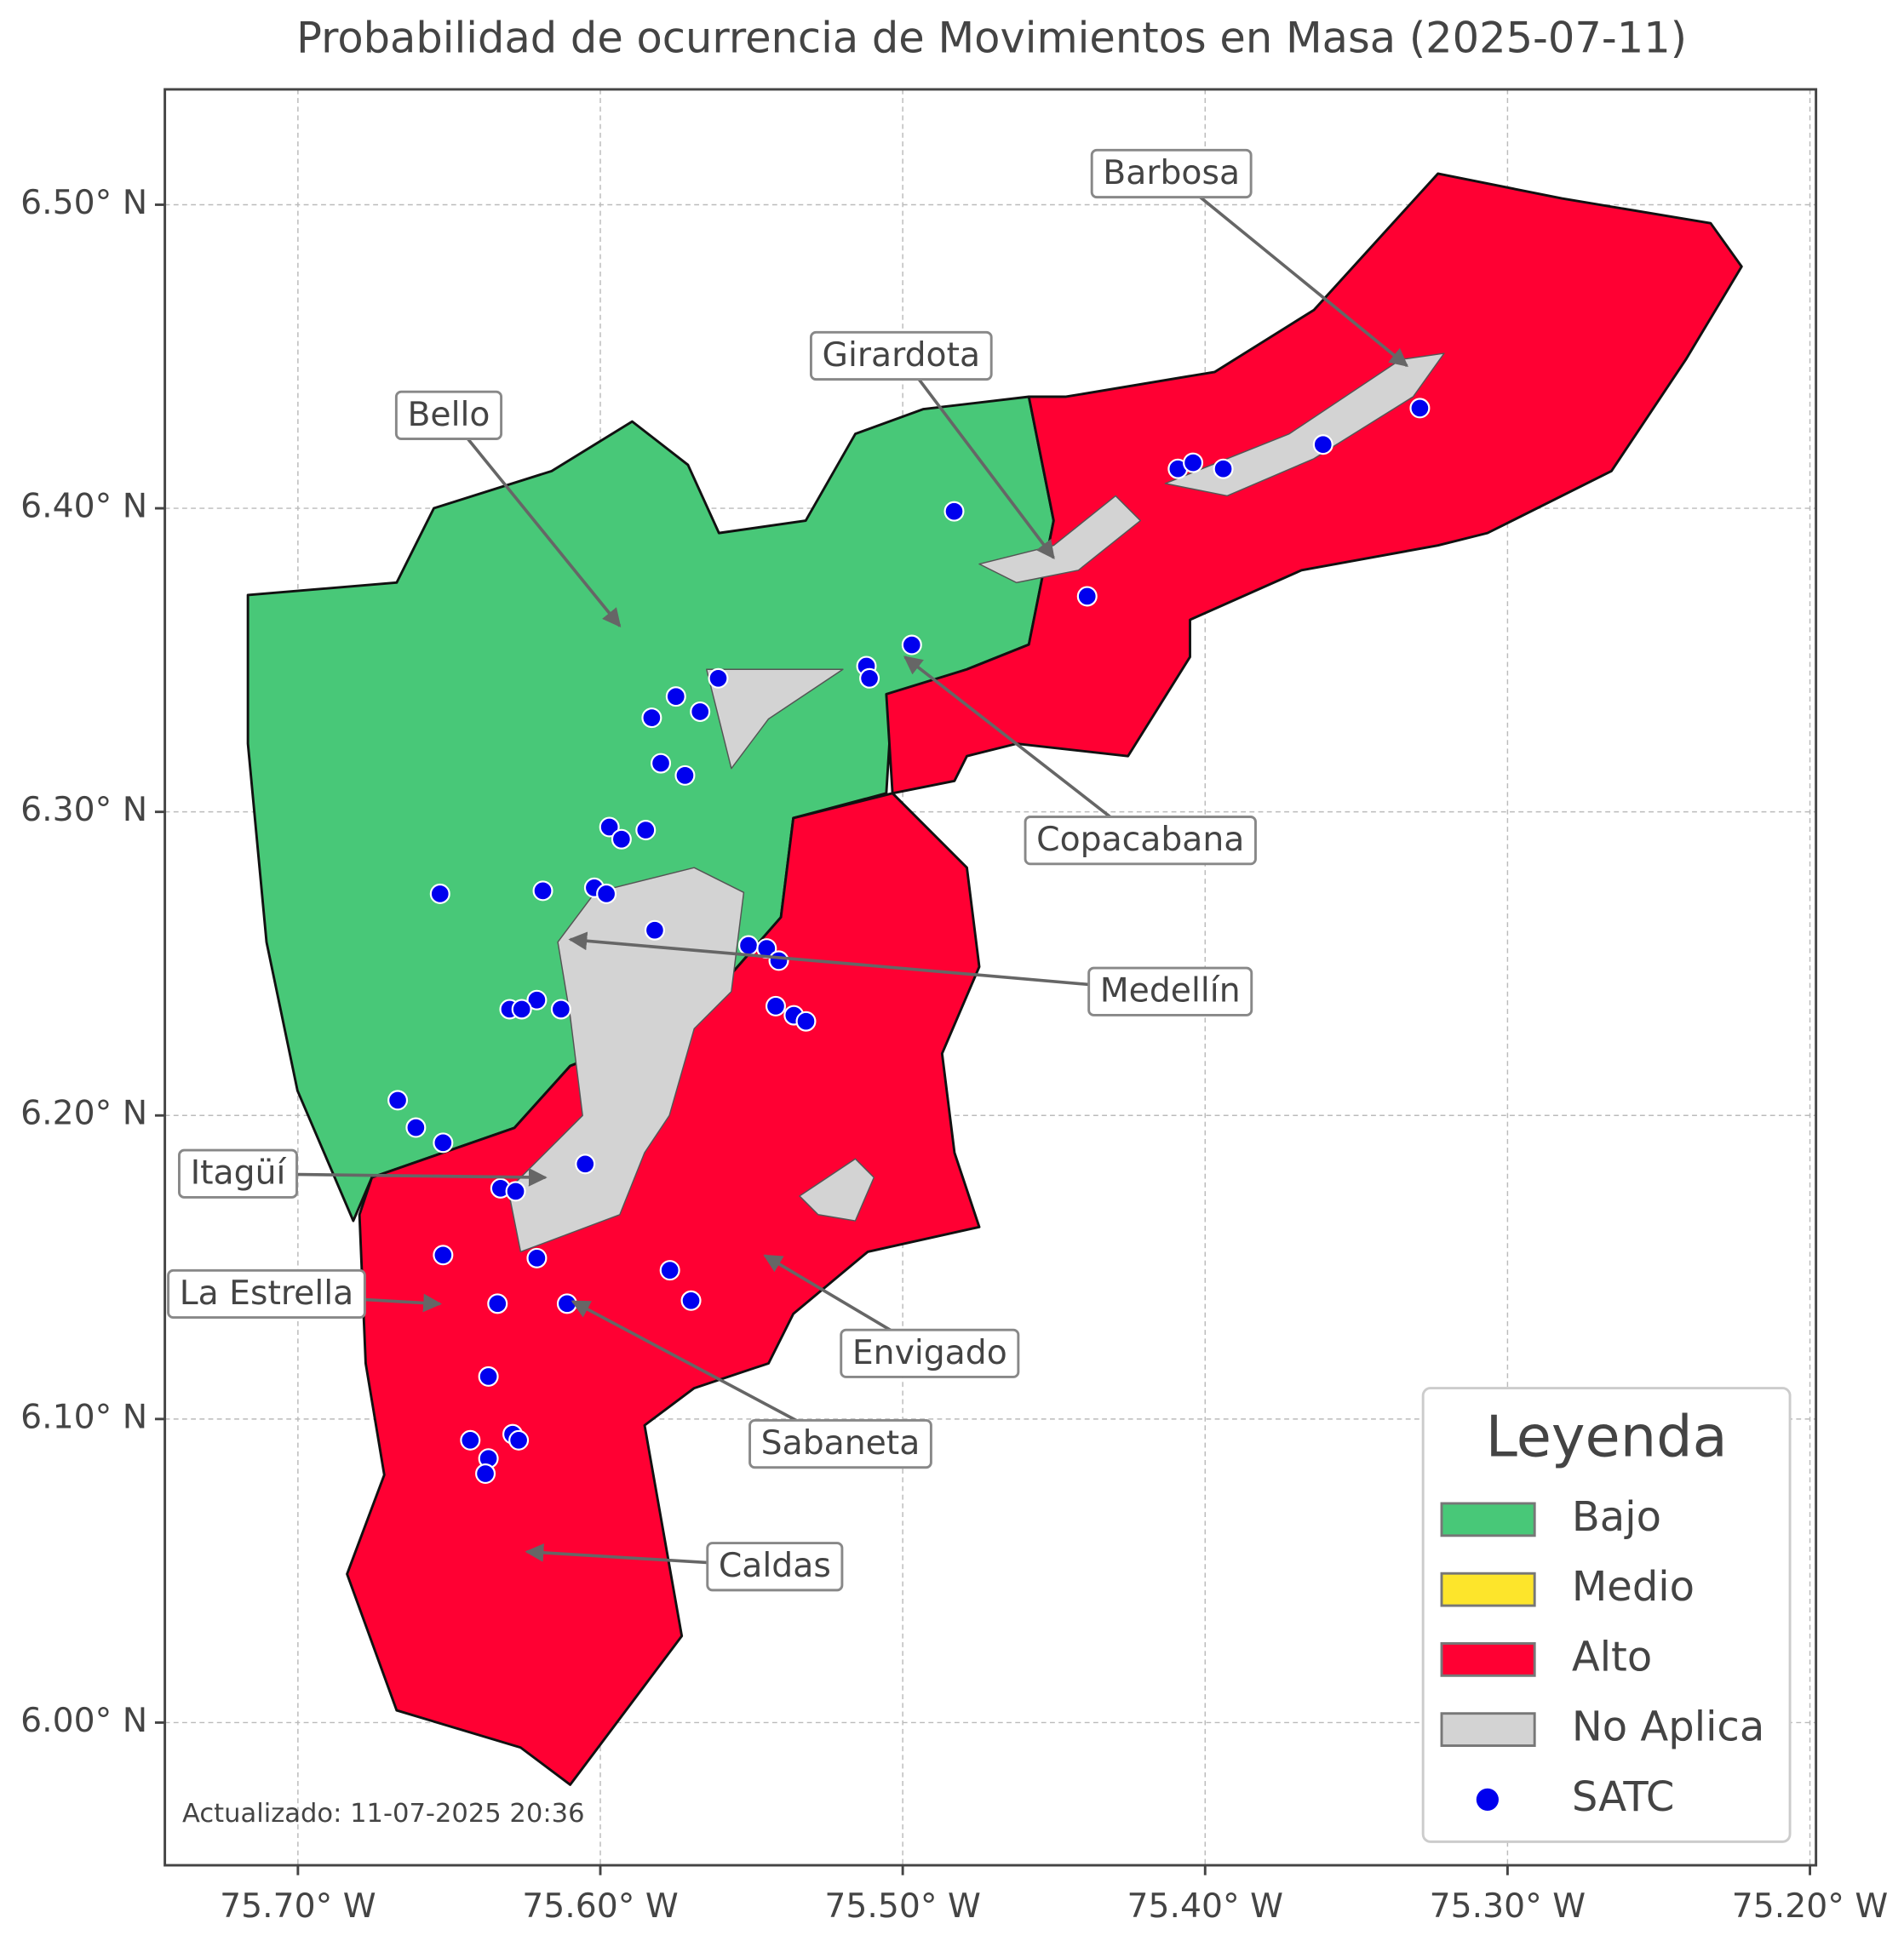  I want to click on x-tick-label: 75.40° W, so click(1205, 1906).